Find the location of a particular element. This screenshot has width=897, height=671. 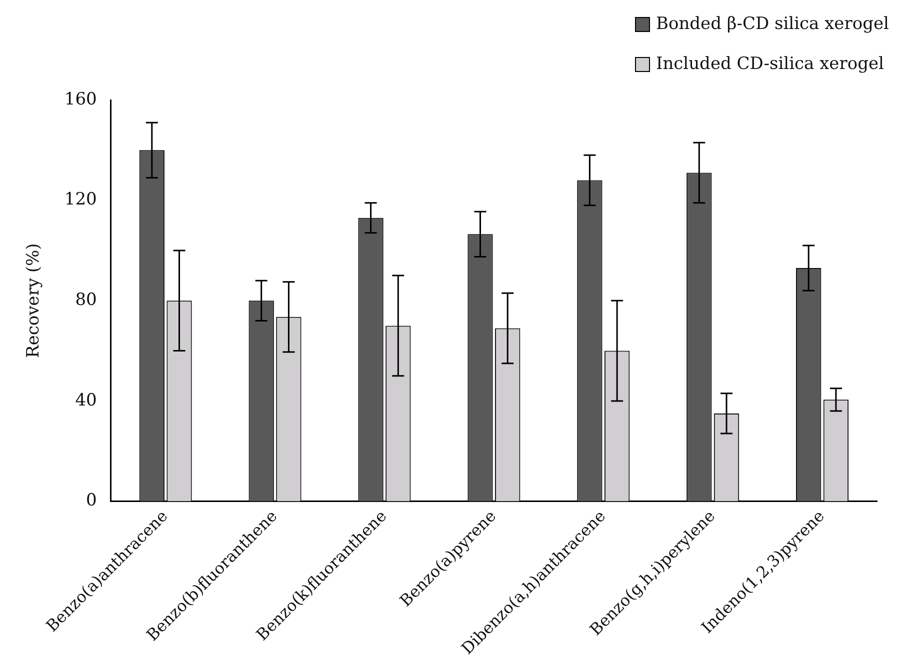

y-tick-label: 160 is located at coordinates (80, 99).